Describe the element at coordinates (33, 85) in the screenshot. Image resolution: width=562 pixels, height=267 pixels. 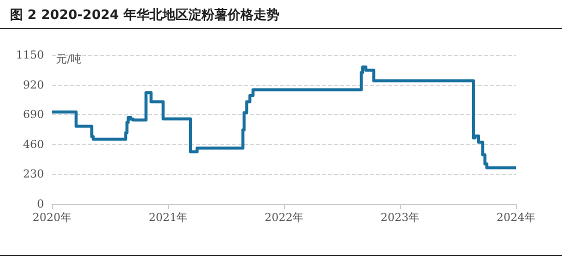
I see `y-tick-label: 920` at that location.